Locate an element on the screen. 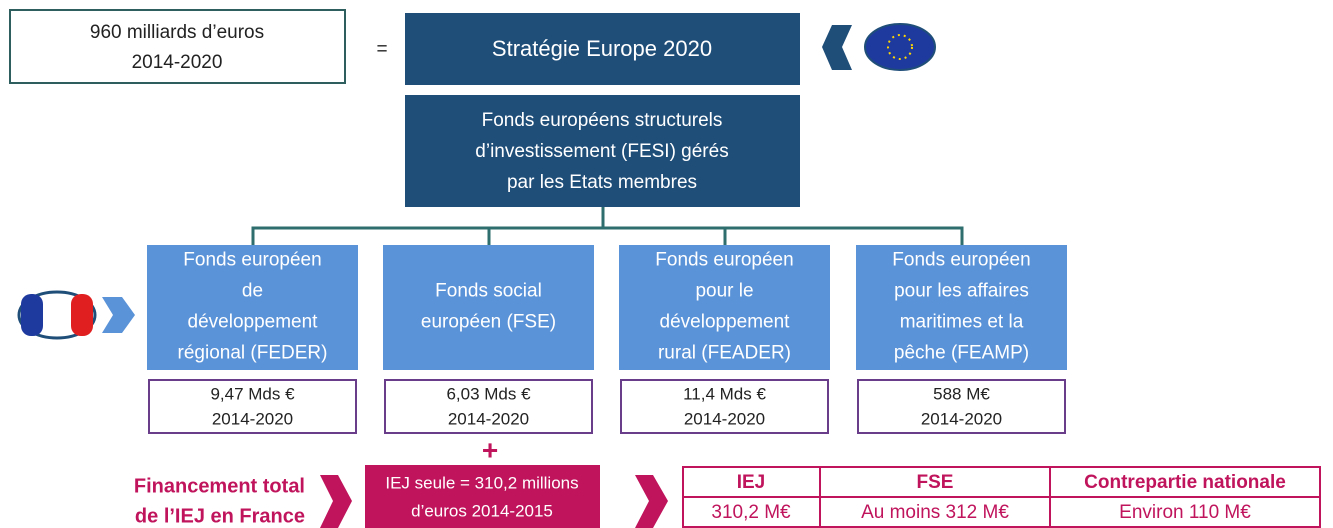  eu-flag is located at coordinates (900, 47).